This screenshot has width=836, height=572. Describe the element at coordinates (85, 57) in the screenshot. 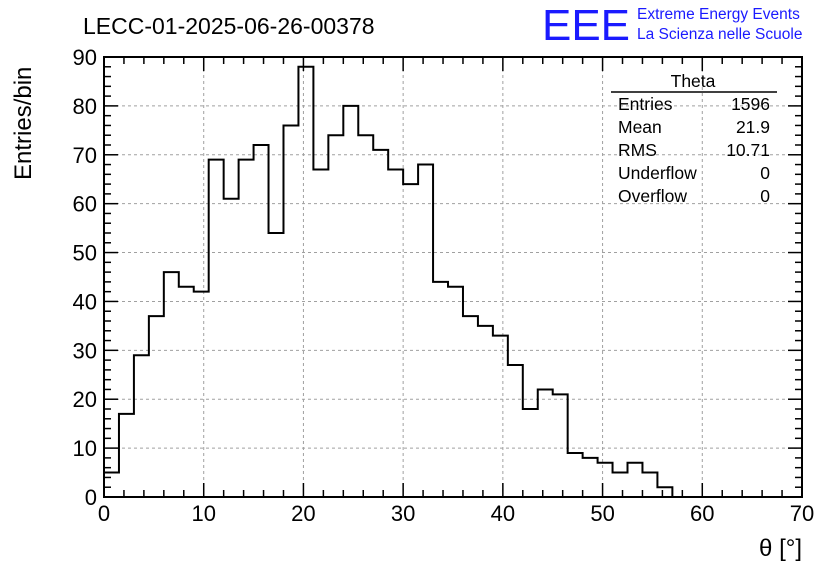

I see `y-tick-label: 90` at that location.